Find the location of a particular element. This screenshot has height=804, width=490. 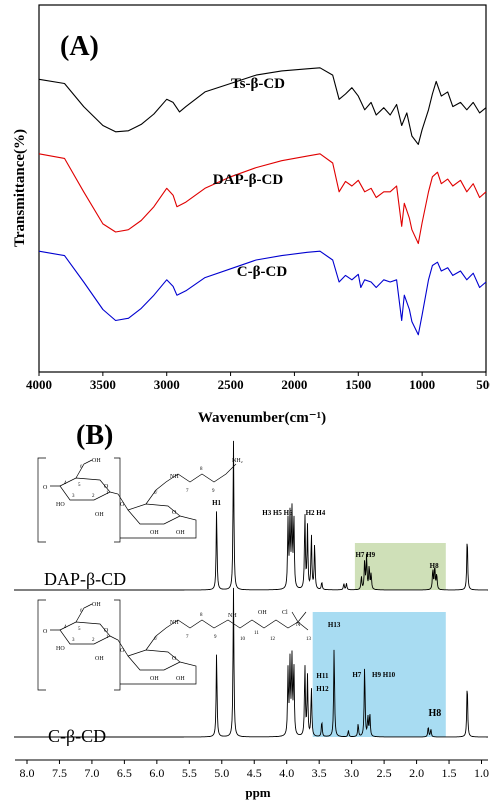

struct-num-1-lower: 1 is located at coordinates (107, 637).